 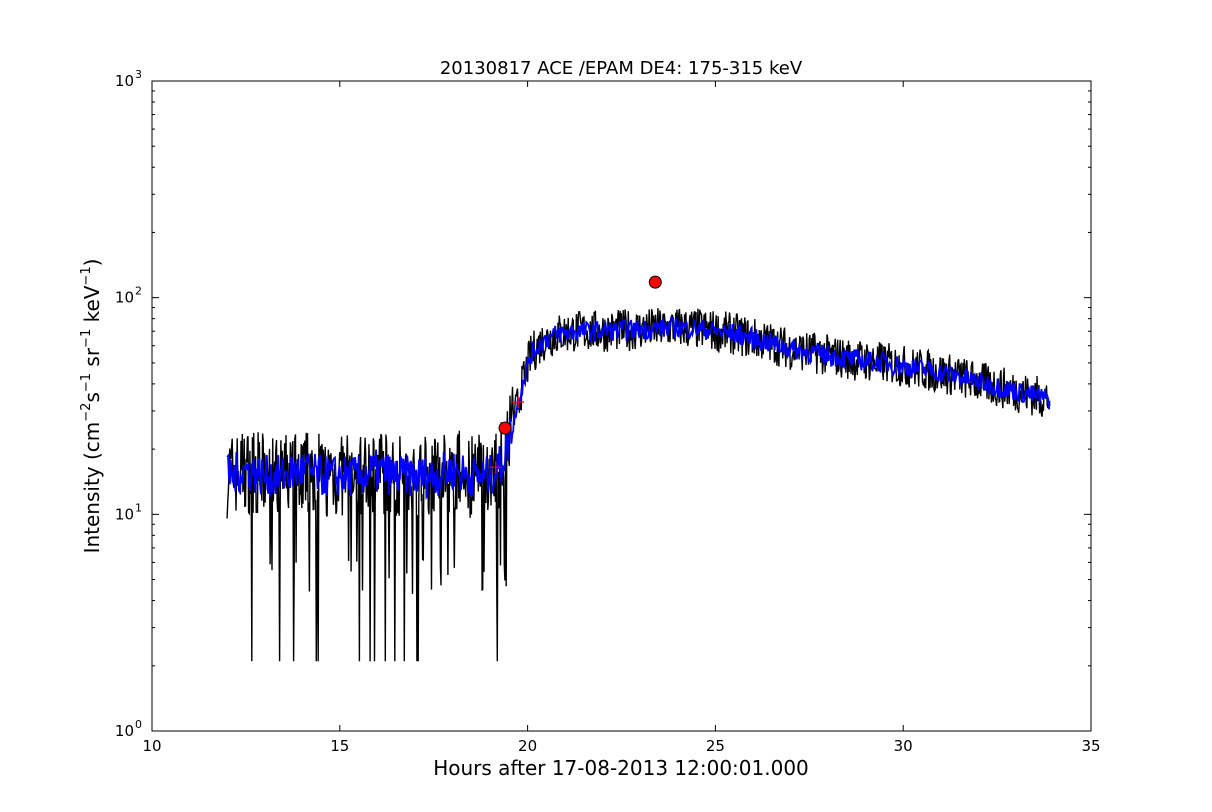 I want to click on marker-layer, so click(x=575, y=374).